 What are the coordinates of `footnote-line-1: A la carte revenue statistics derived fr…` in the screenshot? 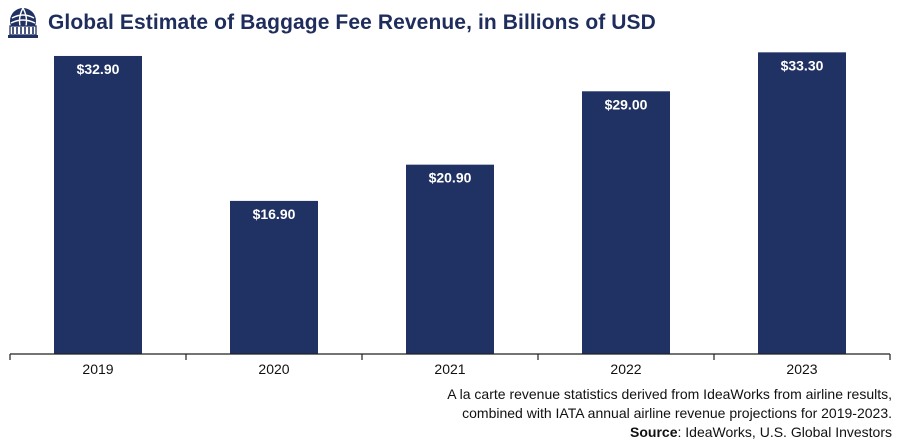 It's located at (669, 394).